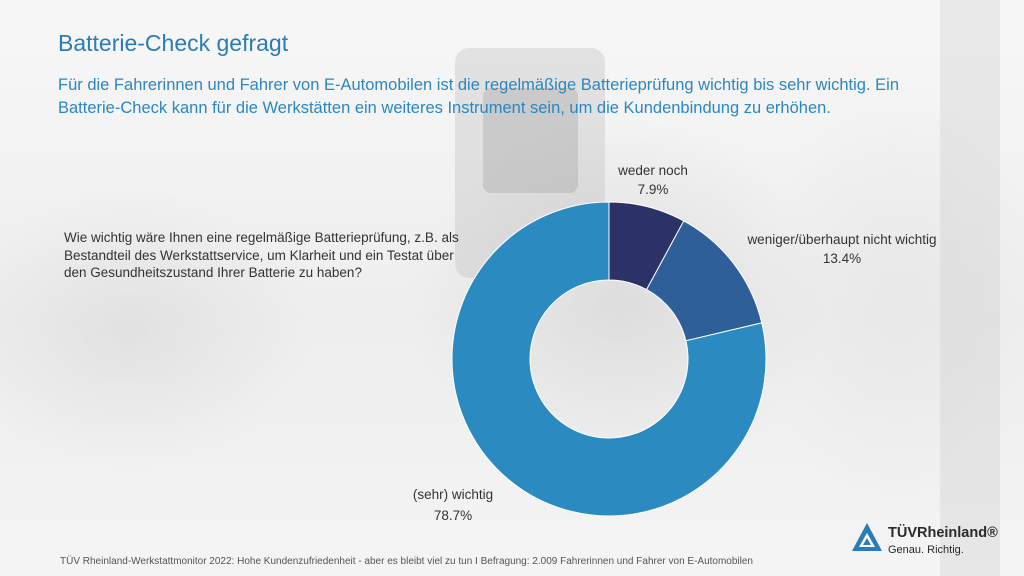 The width and height of the screenshot is (1024, 576). I want to click on slice-label-sehr-wichtig: (sehr) wichtig, so click(453, 494).